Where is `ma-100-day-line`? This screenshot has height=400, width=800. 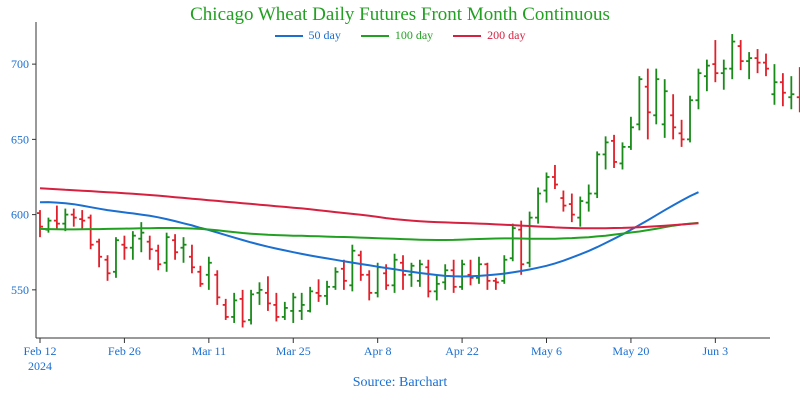 ma-100-day-line is located at coordinates (369, 231).